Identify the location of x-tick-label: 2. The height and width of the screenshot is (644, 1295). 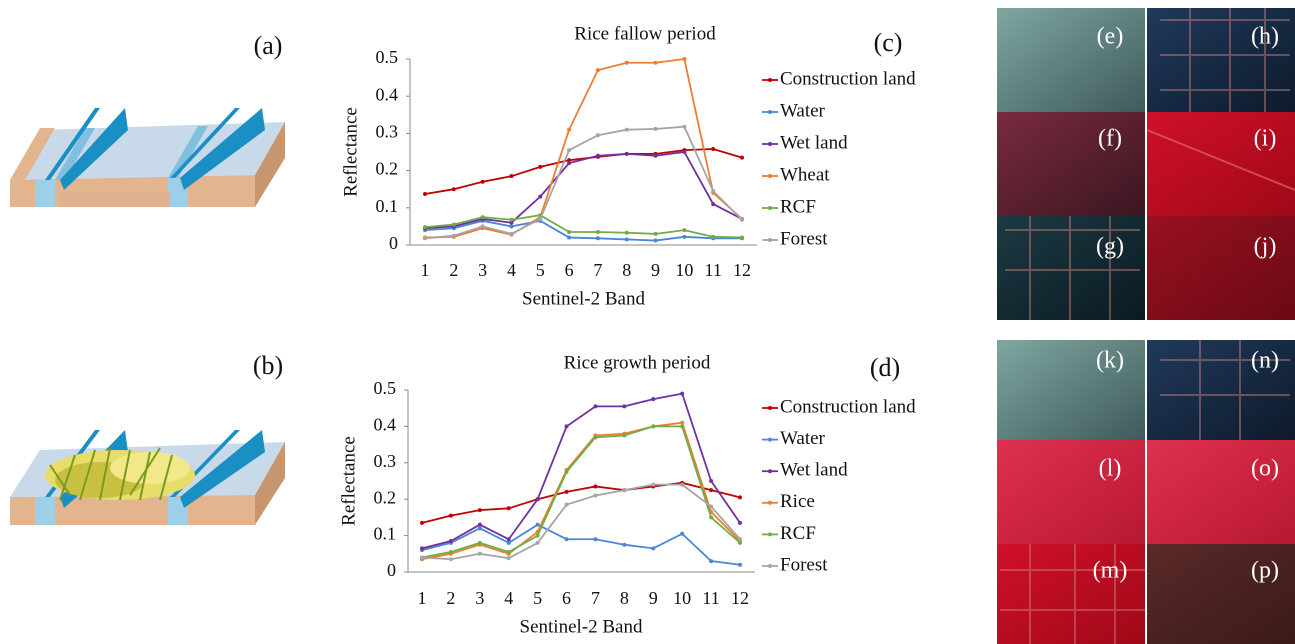
(450, 598).